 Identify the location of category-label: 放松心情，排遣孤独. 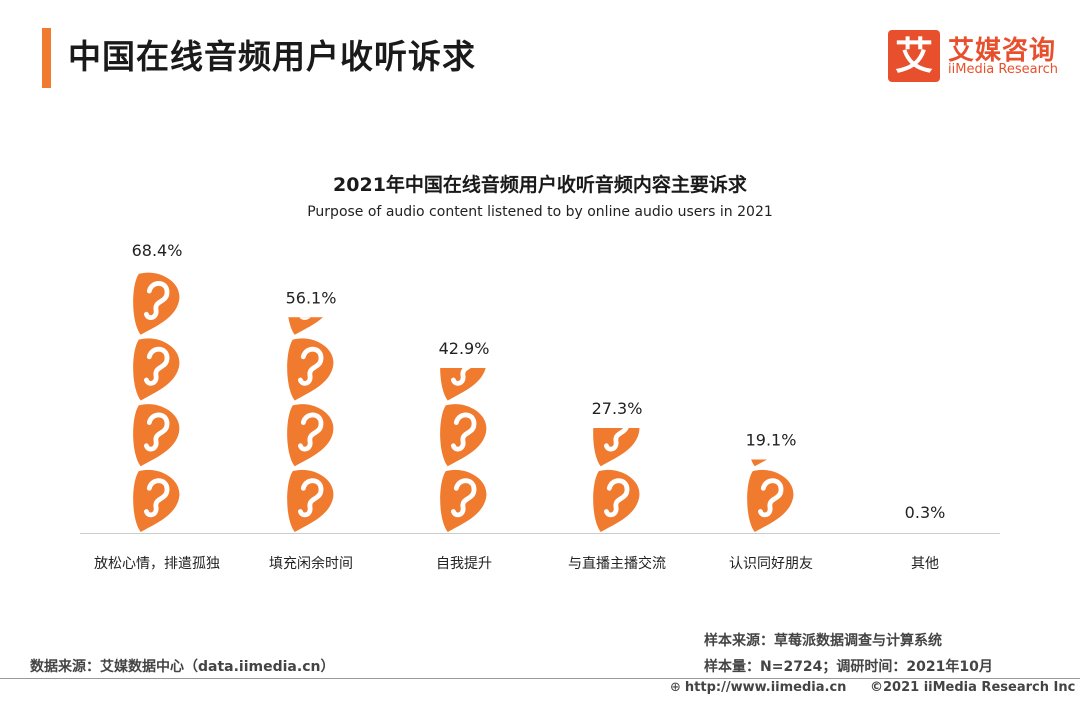
(157, 564).